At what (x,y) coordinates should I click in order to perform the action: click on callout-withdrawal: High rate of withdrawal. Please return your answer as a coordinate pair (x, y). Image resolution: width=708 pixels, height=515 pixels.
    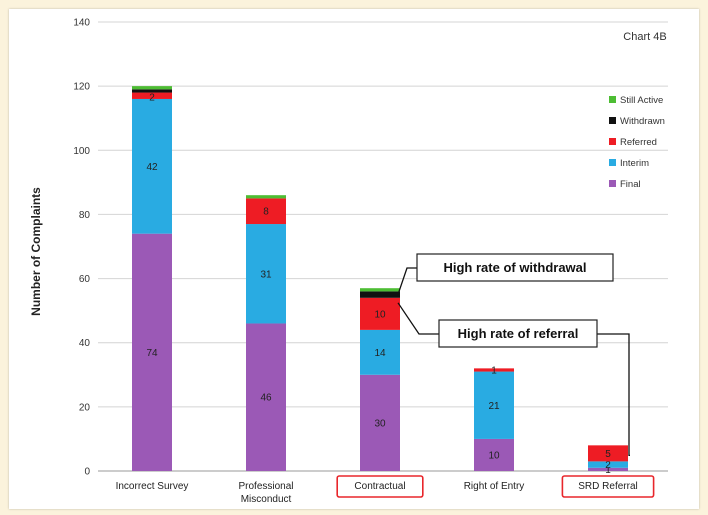
    Looking at the image, I should click on (514, 267).